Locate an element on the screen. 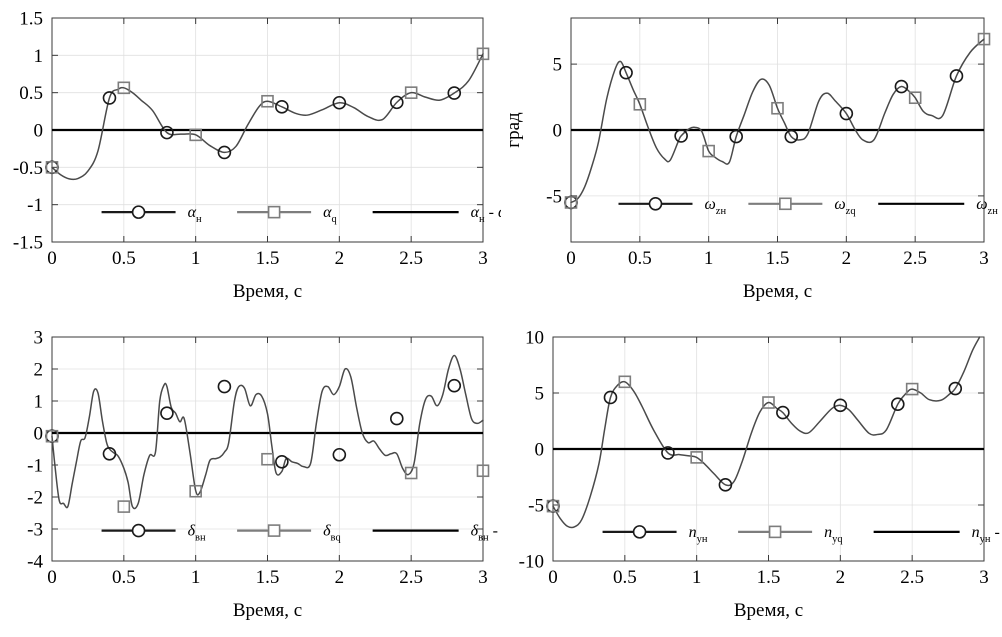 Image resolution: width=1002 pixels, height=637 pixels. x-tick-label: 2.5 is located at coordinates (912, 577).